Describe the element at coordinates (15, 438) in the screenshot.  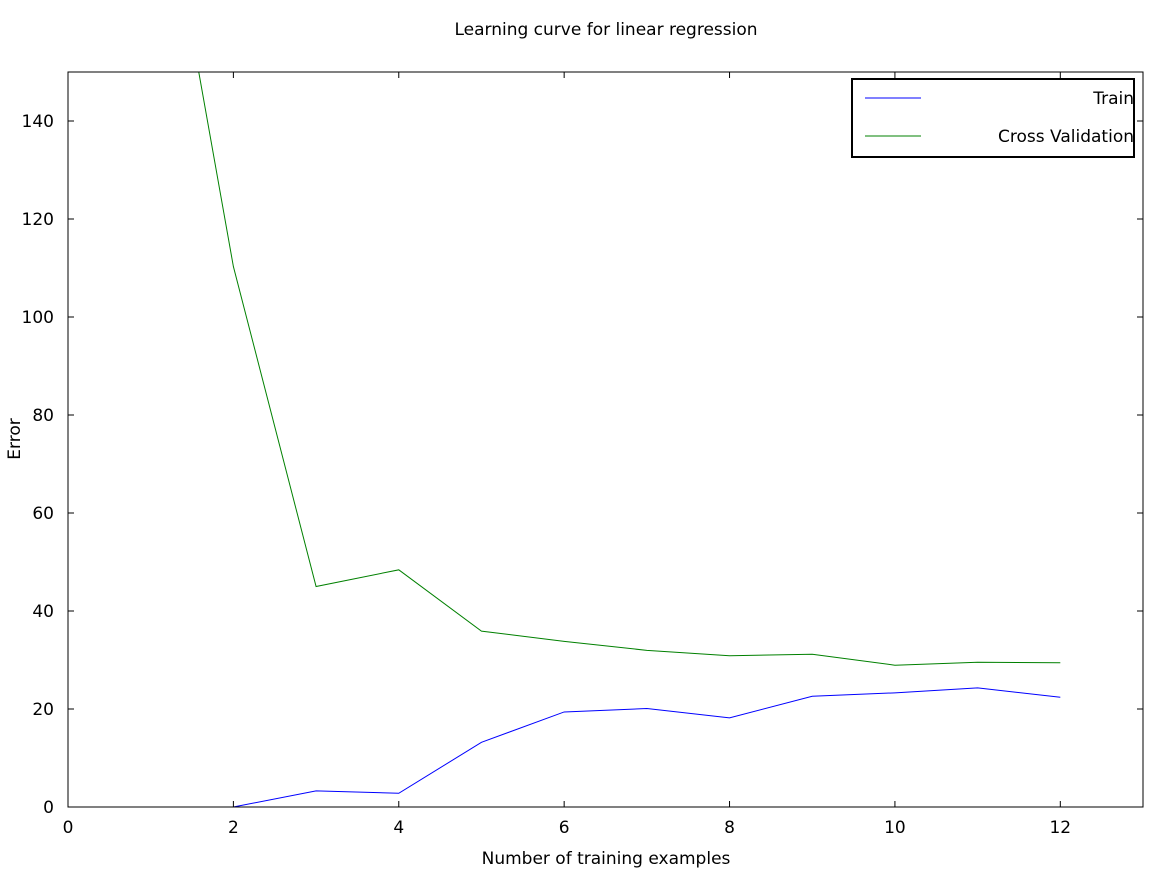
I see `y-axis-title: Error` at that location.